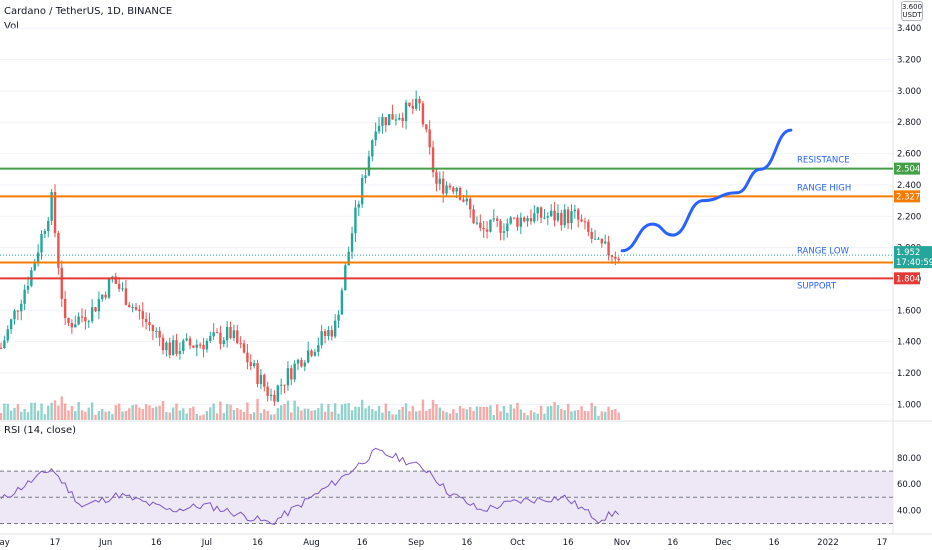  I want to click on level-annotation: SUPPORT, so click(817, 286).